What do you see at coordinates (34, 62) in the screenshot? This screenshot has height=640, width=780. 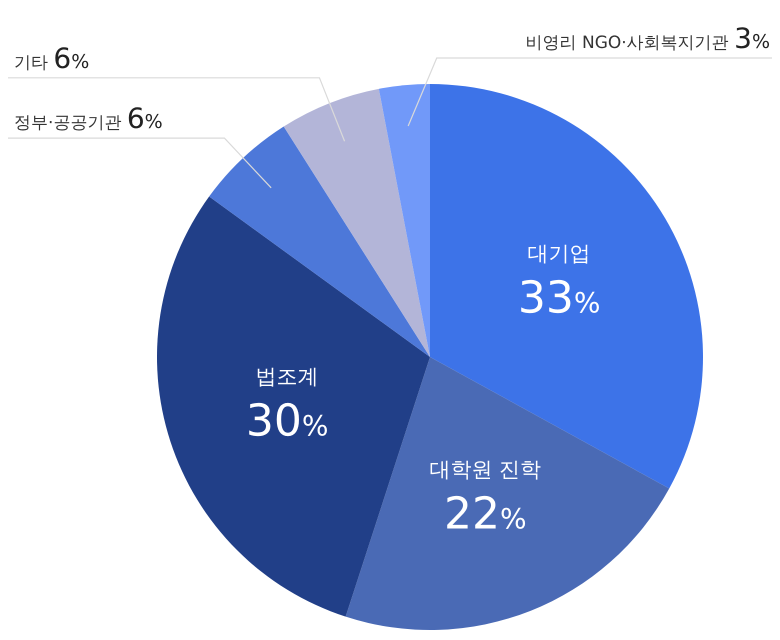 I see `slice-label: 기타` at bounding box center [34, 62].